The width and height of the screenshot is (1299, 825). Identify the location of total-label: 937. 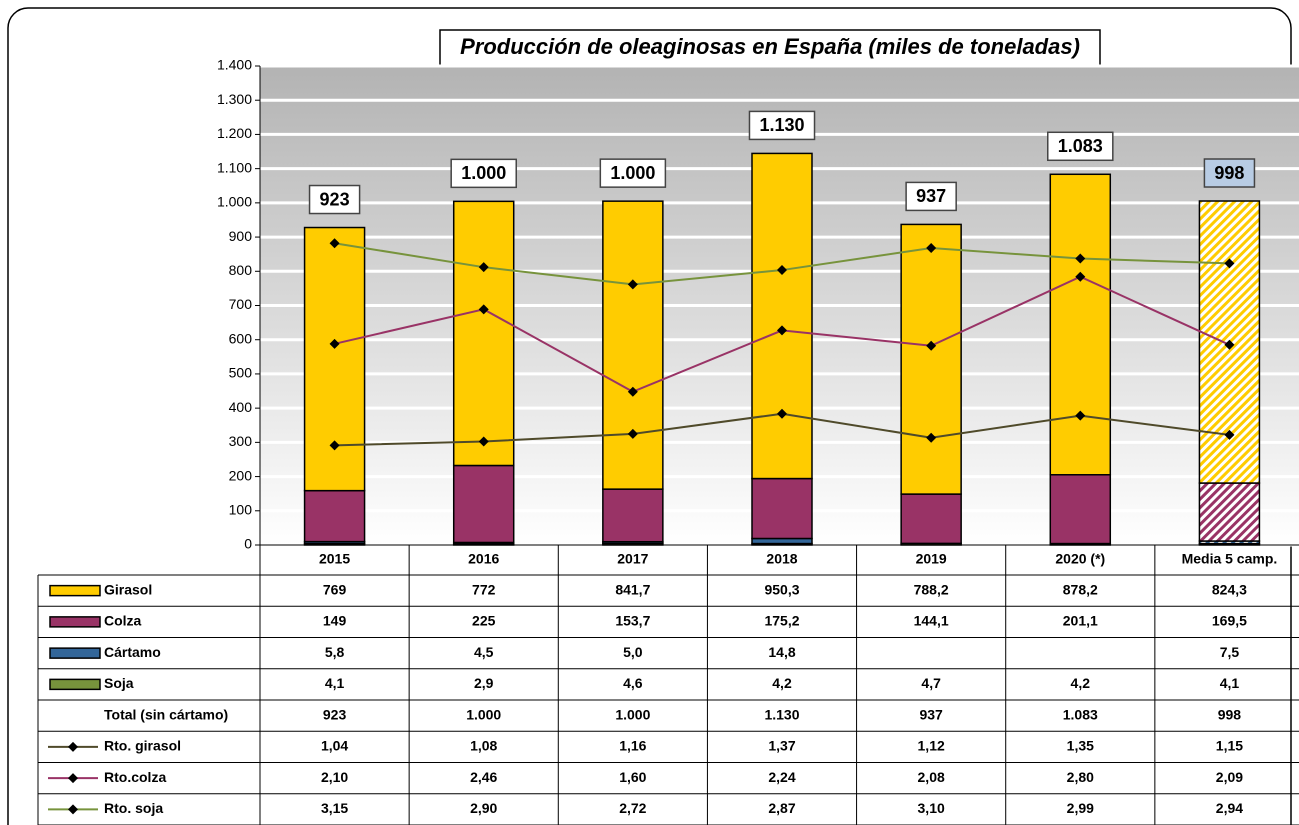
(931, 196).